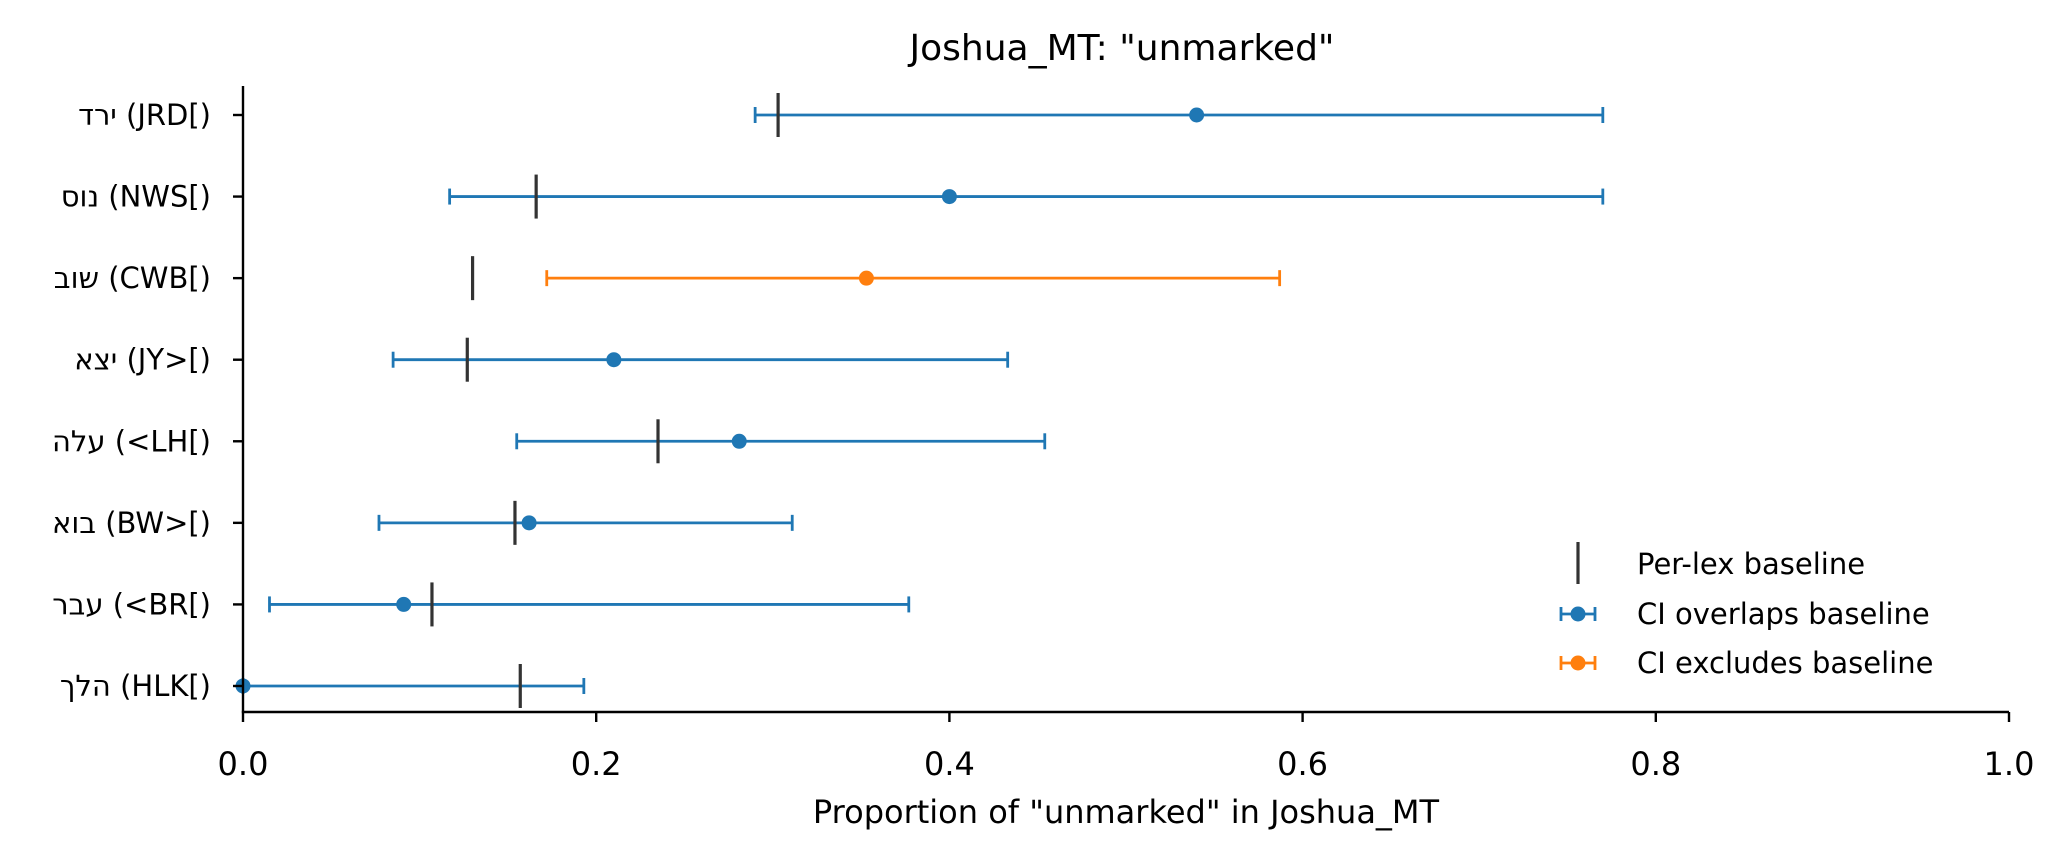  What do you see at coordinates (135, 686) in the screenshot?
I see `y-tick-label: הלך (HLK[)` at bounding box center [135, 686].